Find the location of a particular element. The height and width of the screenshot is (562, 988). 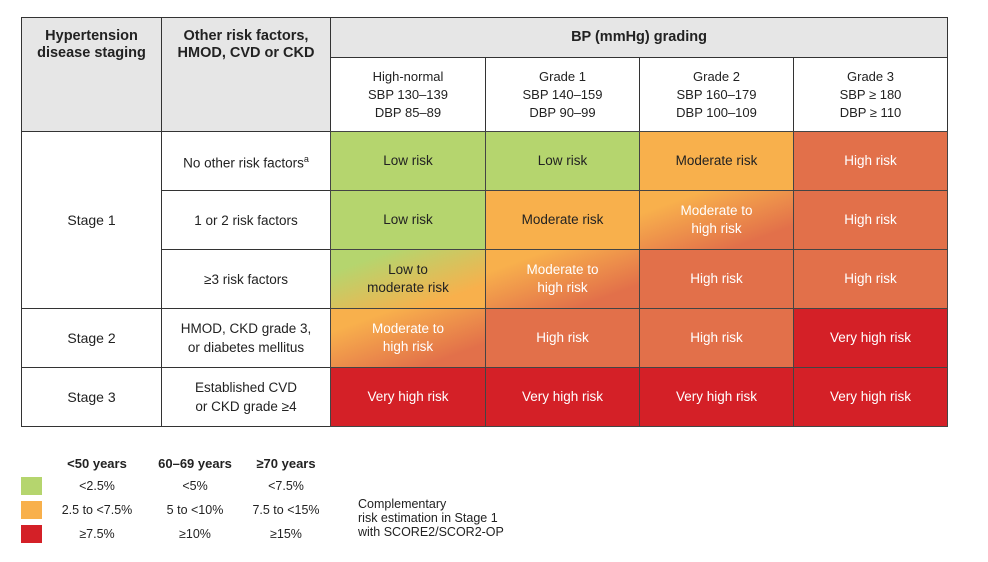

risk-factor-label: No other risk factorsa is located at coordinates (246, 162).